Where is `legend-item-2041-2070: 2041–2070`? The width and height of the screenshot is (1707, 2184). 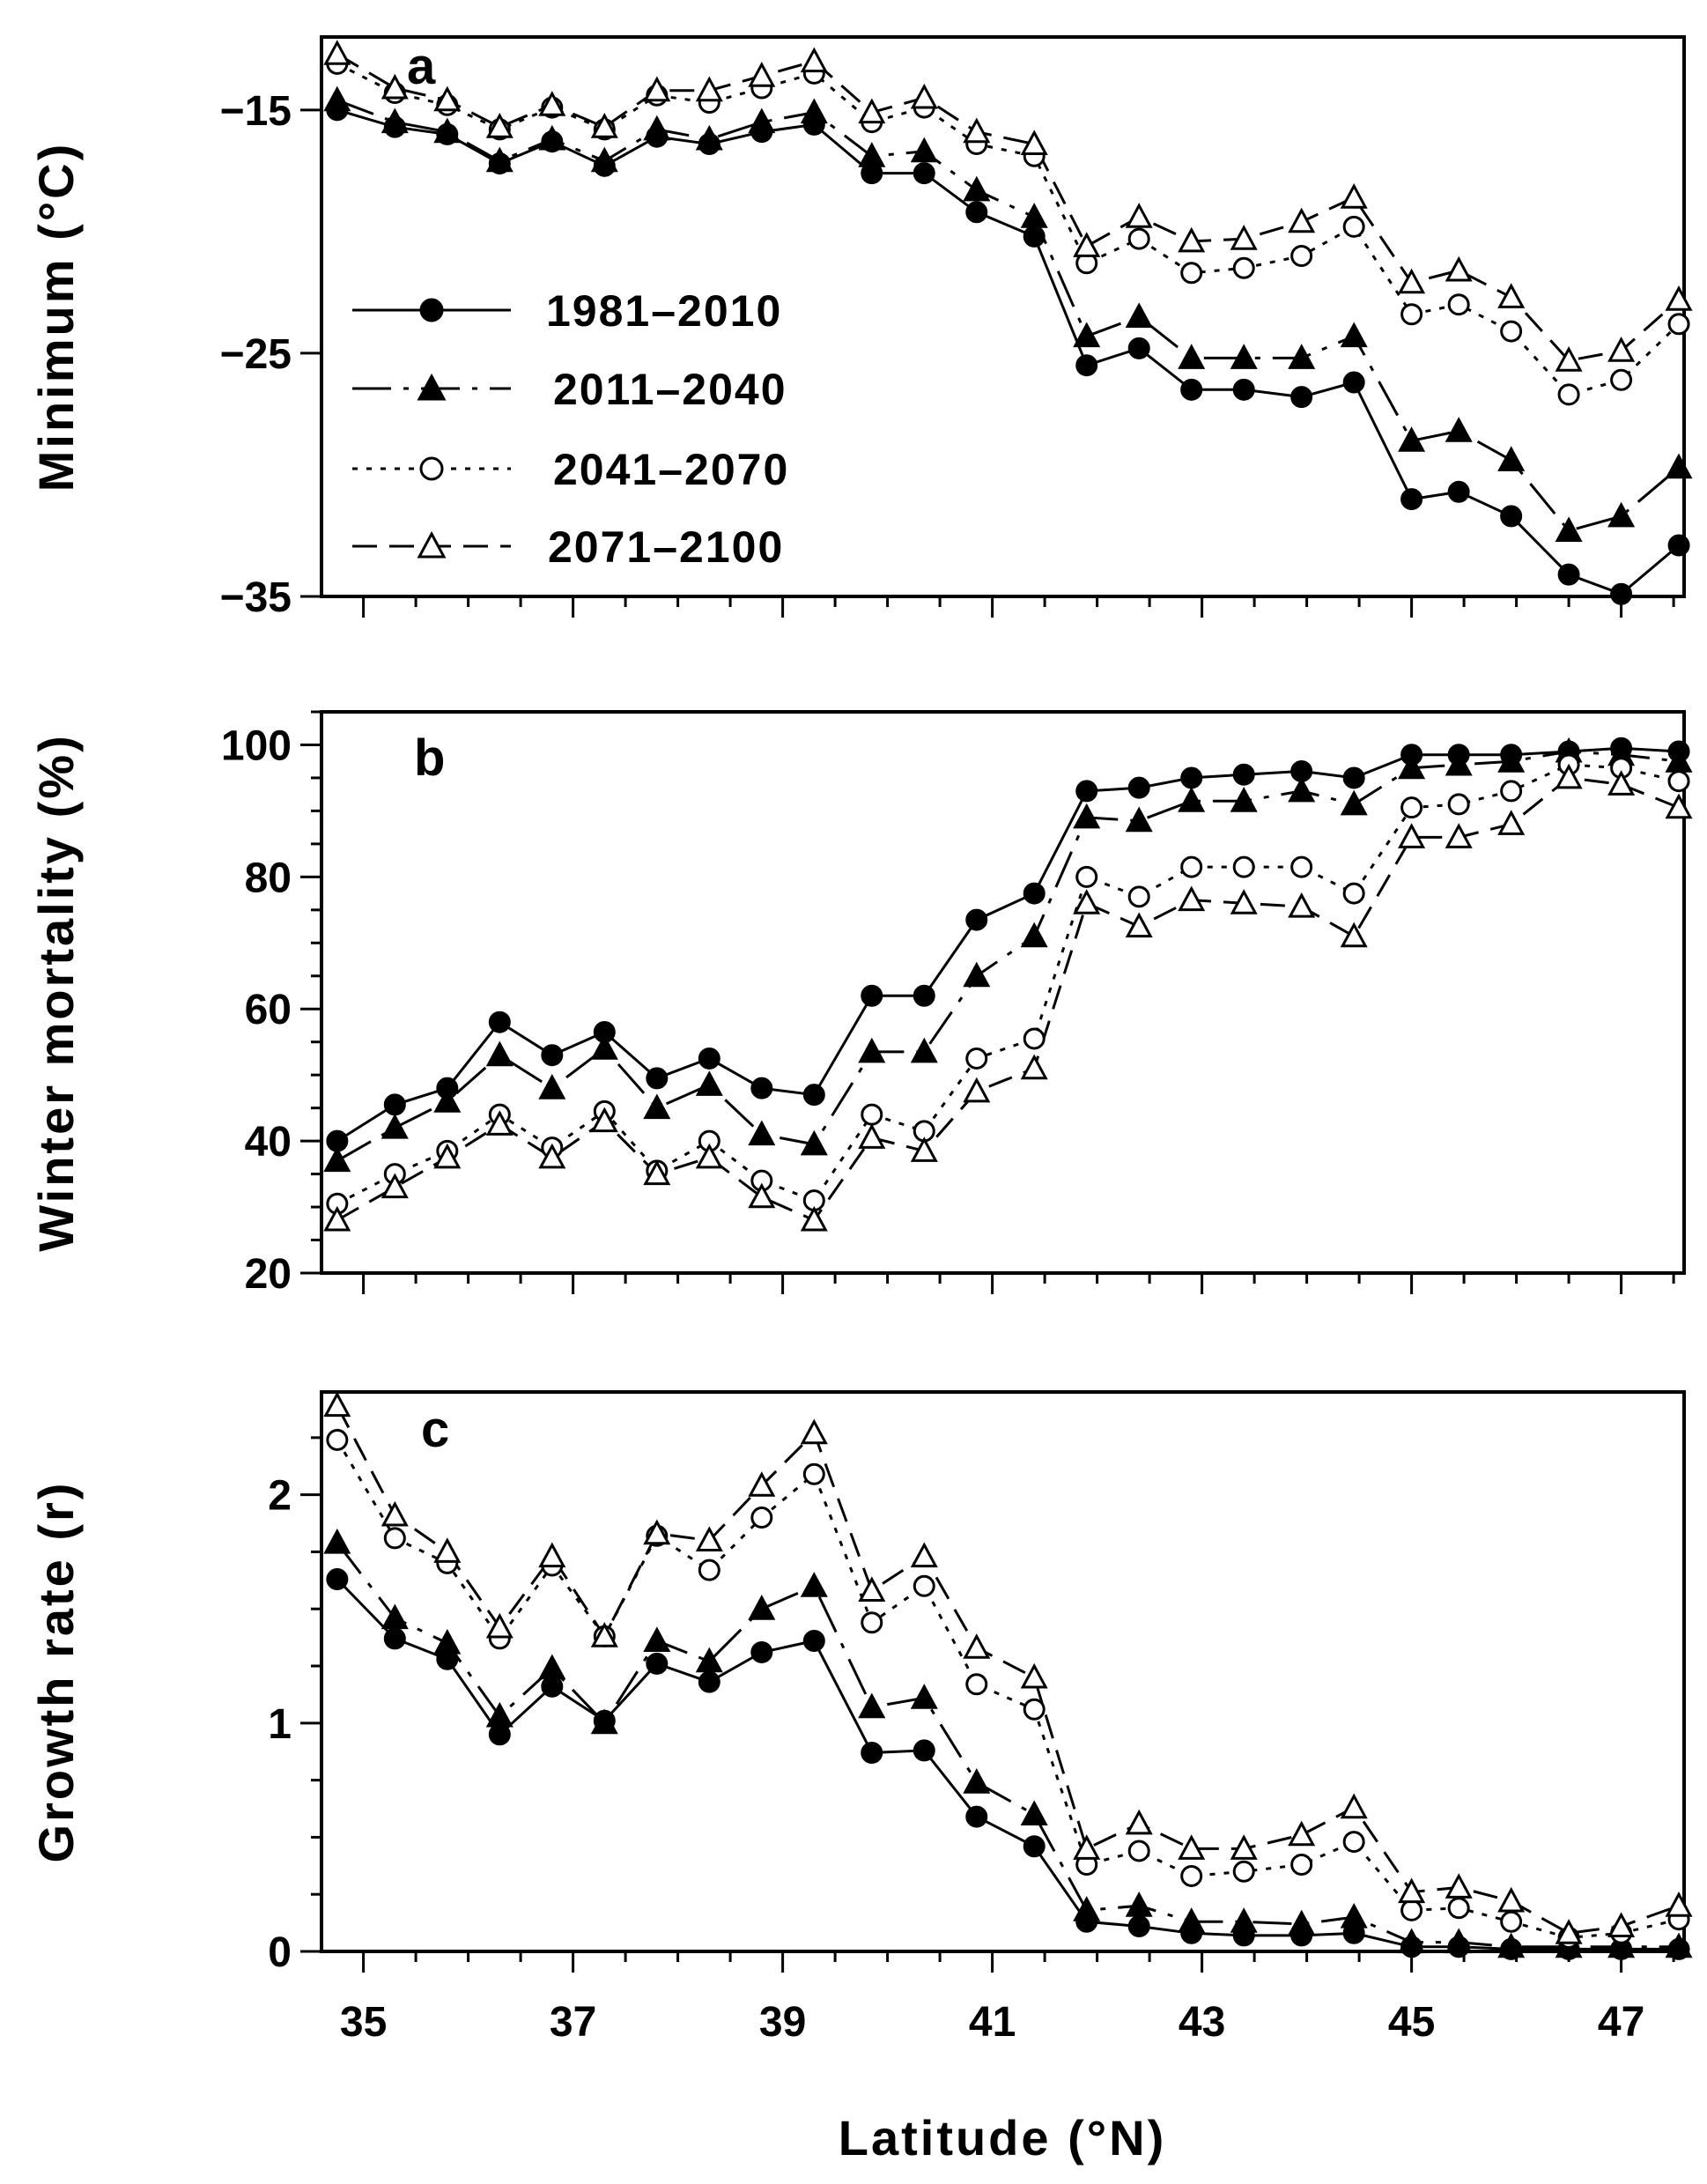
legend-item-2041-2070: 2041–2070 is located at coordinates (569, 469).